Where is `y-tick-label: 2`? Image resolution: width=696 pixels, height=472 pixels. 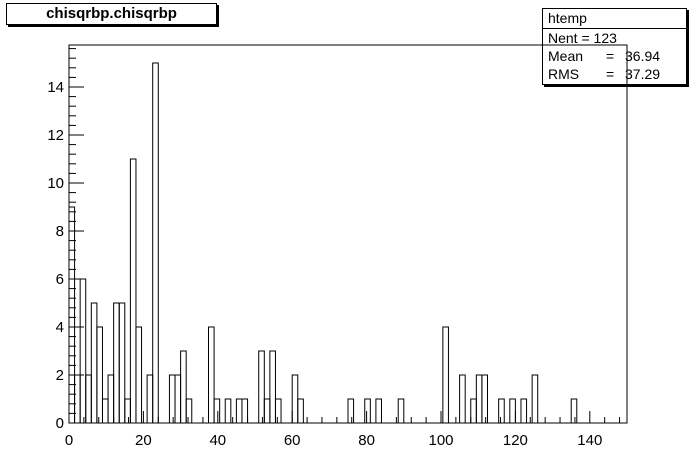 y-tick-label: 2 is located at coordinates (60, 375).